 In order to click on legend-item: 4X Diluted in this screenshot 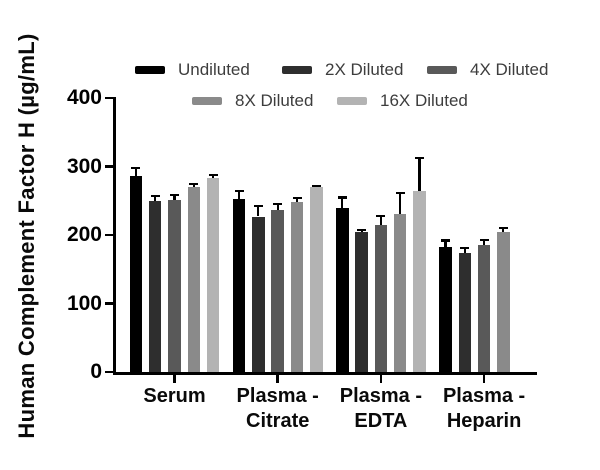, I will do `click(488, 69)`.